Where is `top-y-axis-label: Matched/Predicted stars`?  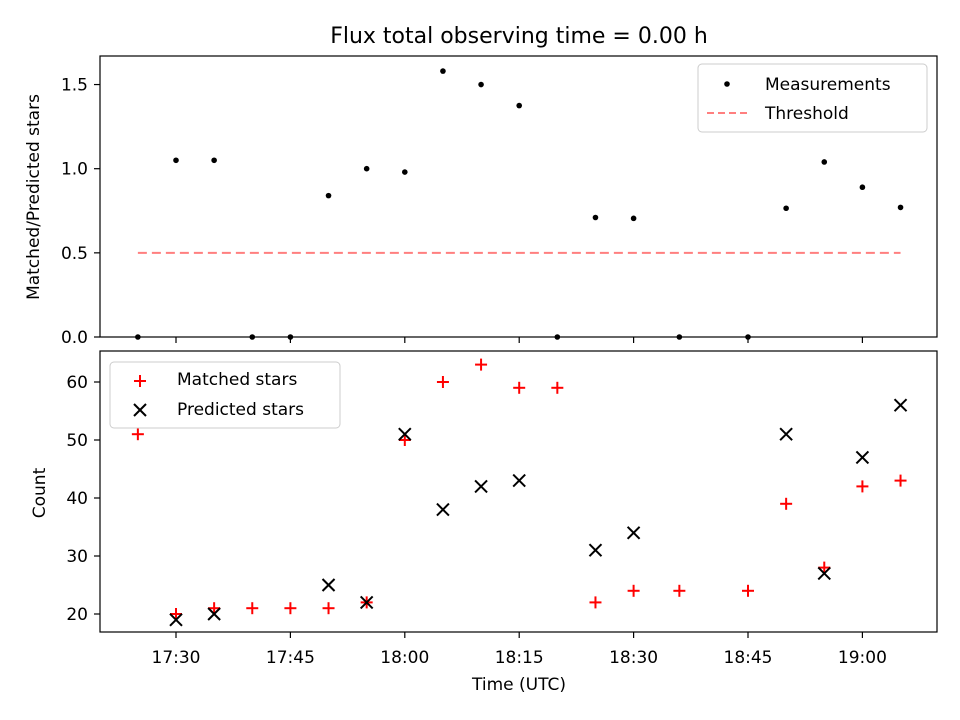 top-y-axis-label: Matched/Predicted stars is located at coordinates (34, 197).